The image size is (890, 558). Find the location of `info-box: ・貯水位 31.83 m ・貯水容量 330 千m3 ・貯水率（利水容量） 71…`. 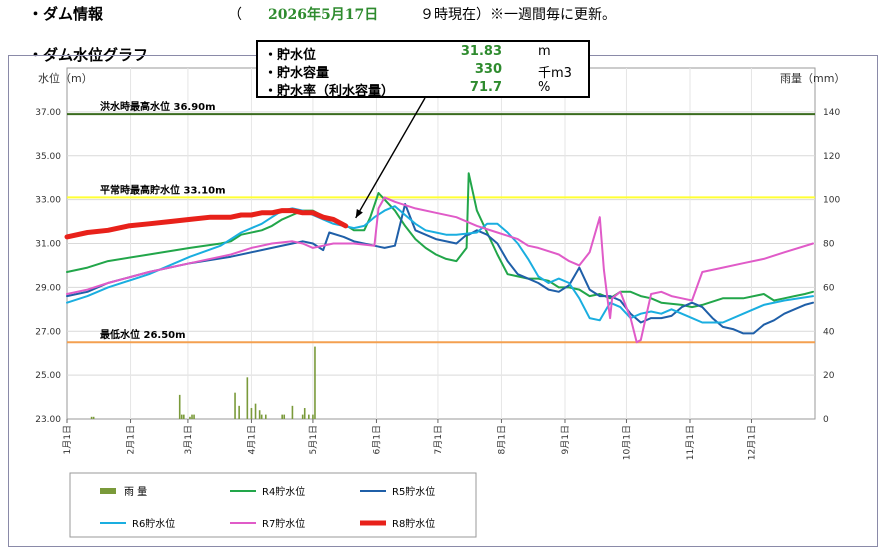

info-box: ・貯水位 31.83 m ・貯水容量 330 千m3 ・貯水率（利水容量） 71… is located at coordinates (423, 69).